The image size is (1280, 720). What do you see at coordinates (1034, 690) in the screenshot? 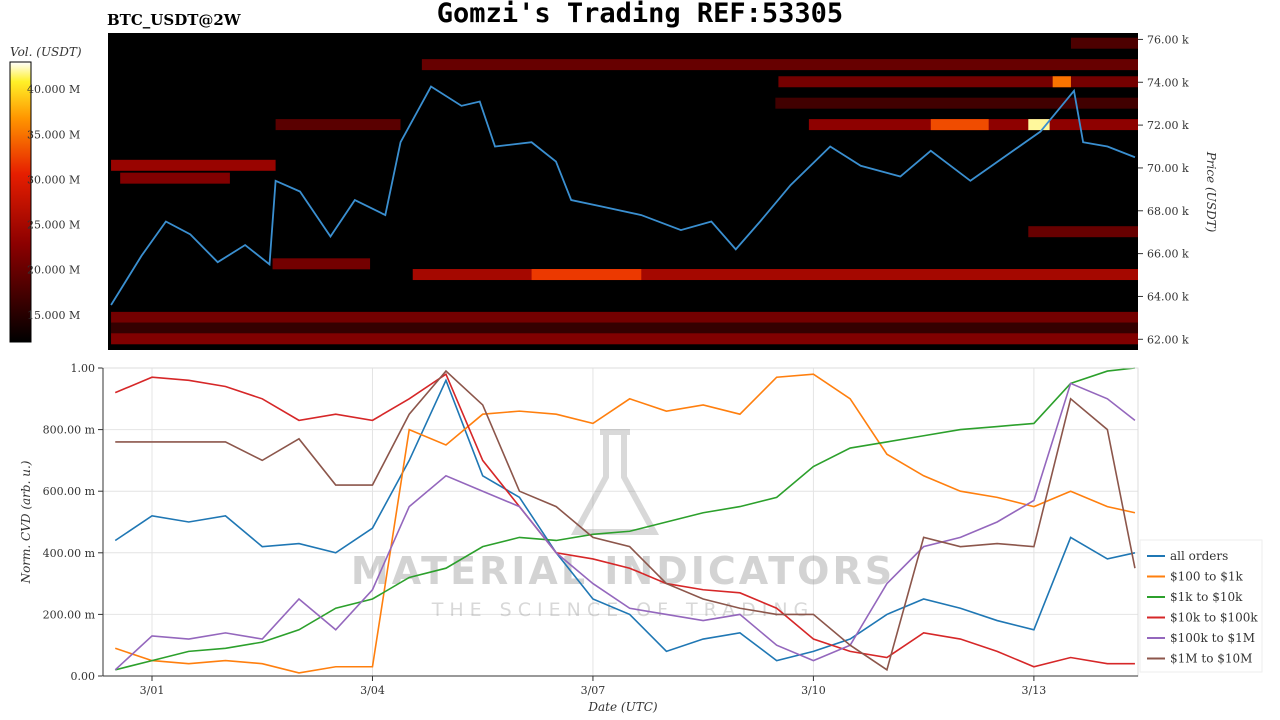
I see `x-axis-tick-label: 3/13` at bounding box center [1034, 690].